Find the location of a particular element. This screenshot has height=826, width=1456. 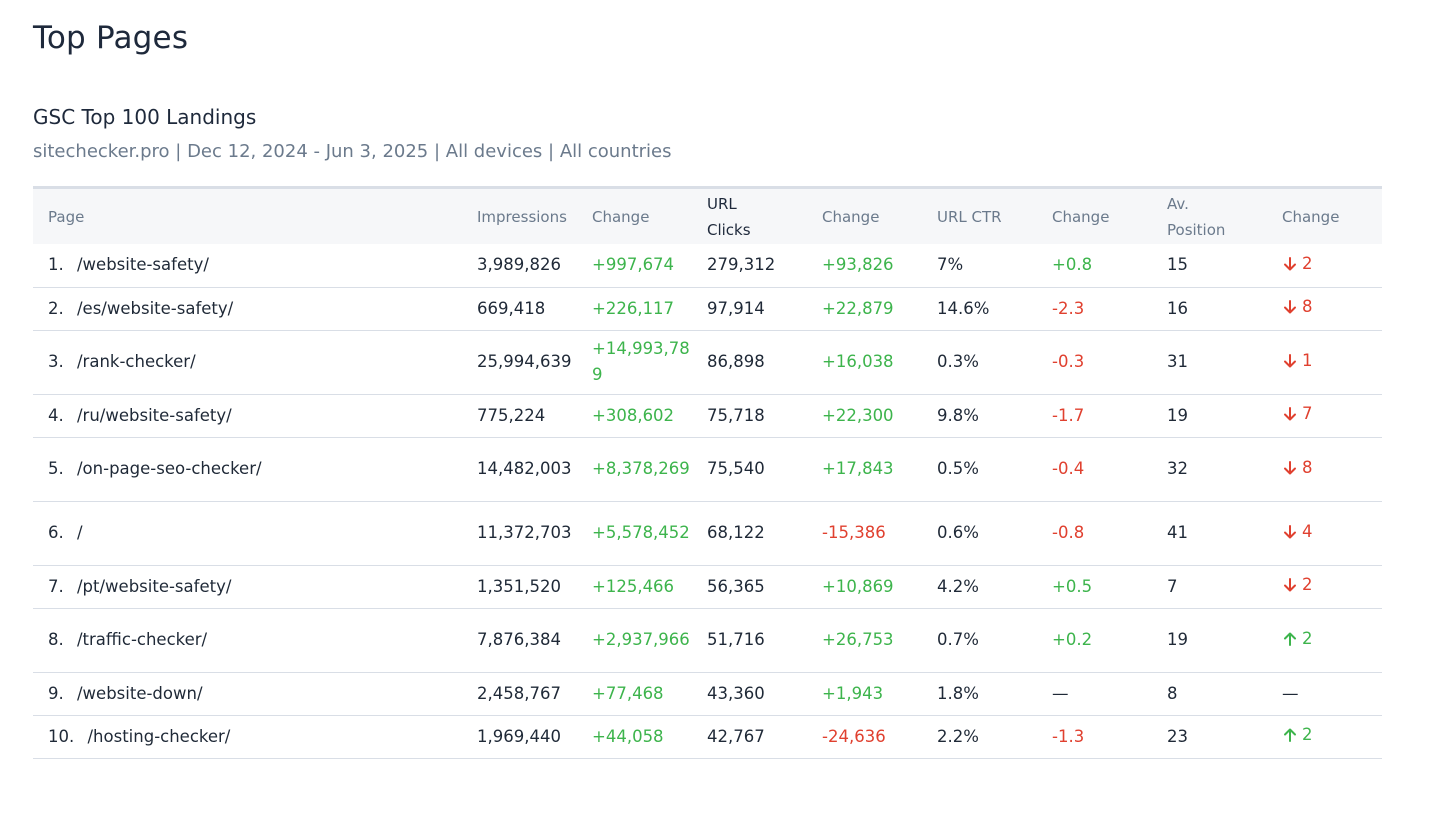

page-url-link: /on-page-seo-checker/ is located at coordinates (169, 468).